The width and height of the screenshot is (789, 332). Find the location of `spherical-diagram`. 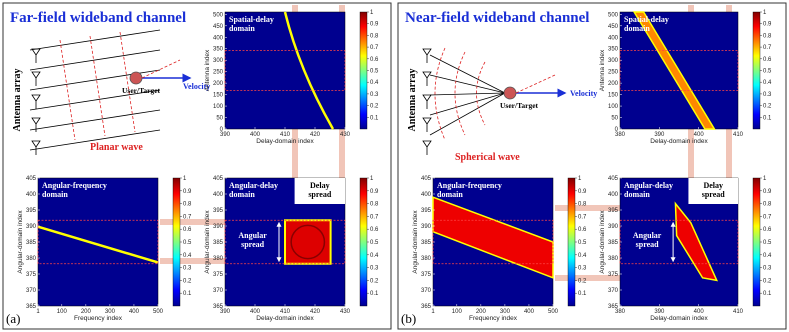

spherical-diagram is located at coordinates (494, 101).